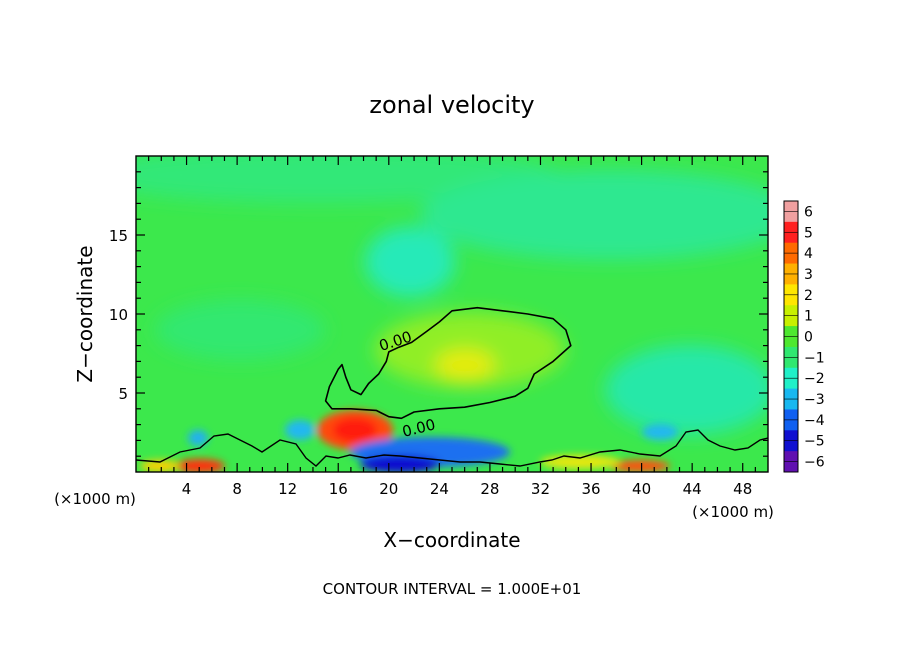  I want to click on x-tick-label: 28, so click(489, 489).